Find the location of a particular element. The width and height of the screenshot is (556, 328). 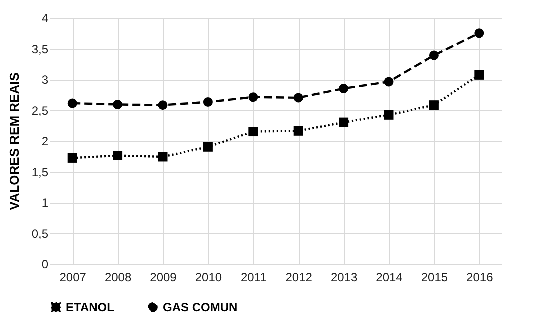

y-tick-label: 3,5 is located at coordinates (40, 49).